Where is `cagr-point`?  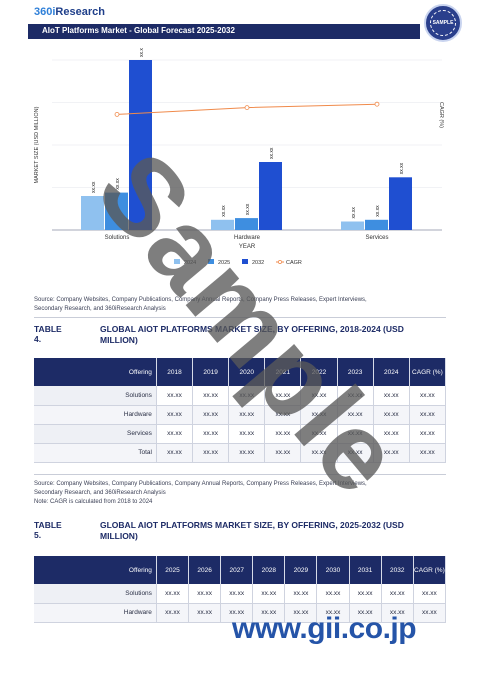 cagr-point is located at coordinates (117, 114).